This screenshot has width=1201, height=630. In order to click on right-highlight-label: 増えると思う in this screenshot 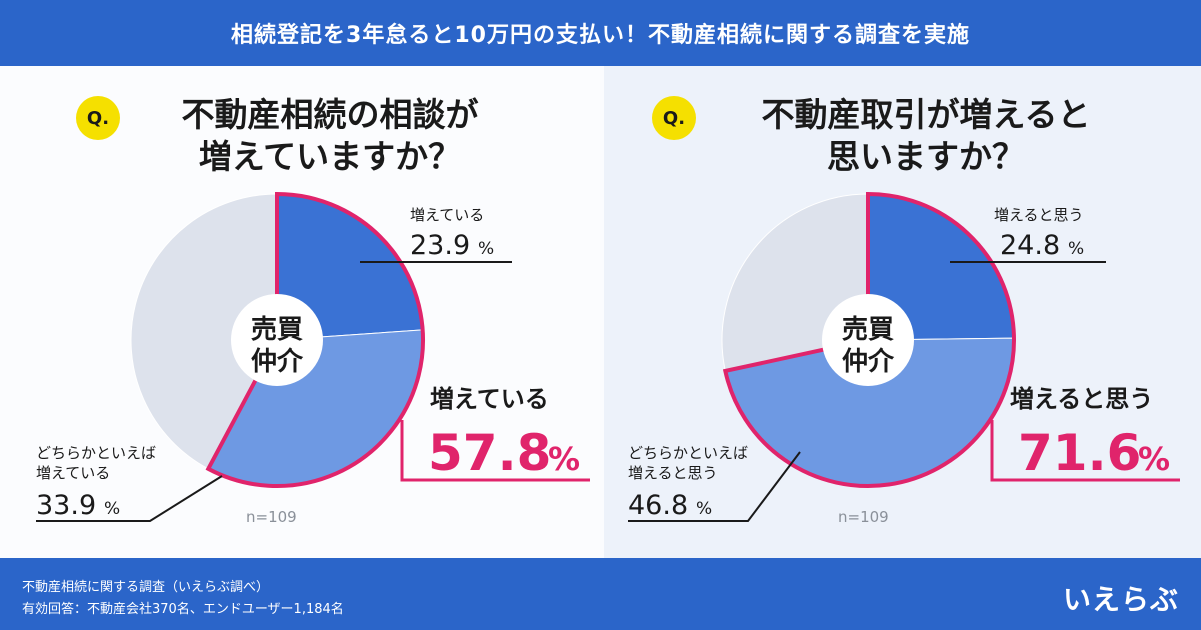, I will do `click(1081, 399)`.